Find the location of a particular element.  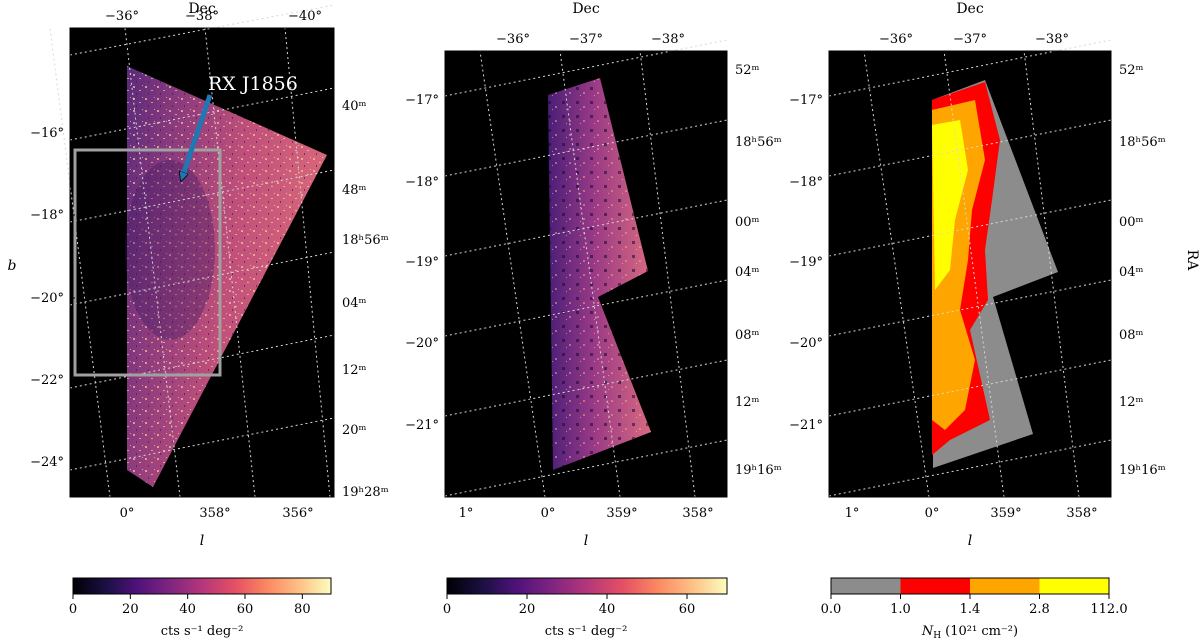

middle-right-tick-label: 52ᵐ is located at coordinates (747, 70).